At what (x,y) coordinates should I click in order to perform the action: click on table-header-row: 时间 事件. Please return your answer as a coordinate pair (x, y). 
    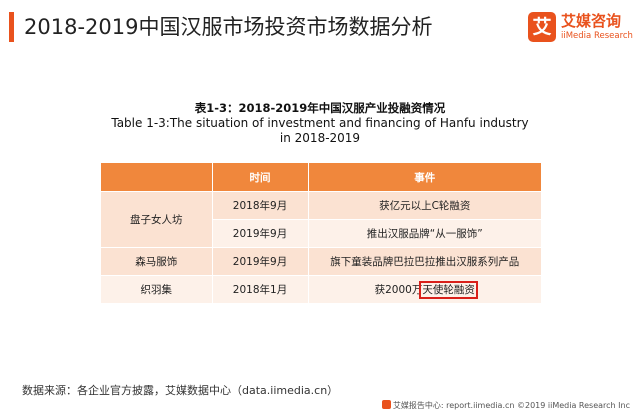
    Looking at the image, I should click on (321, 177).